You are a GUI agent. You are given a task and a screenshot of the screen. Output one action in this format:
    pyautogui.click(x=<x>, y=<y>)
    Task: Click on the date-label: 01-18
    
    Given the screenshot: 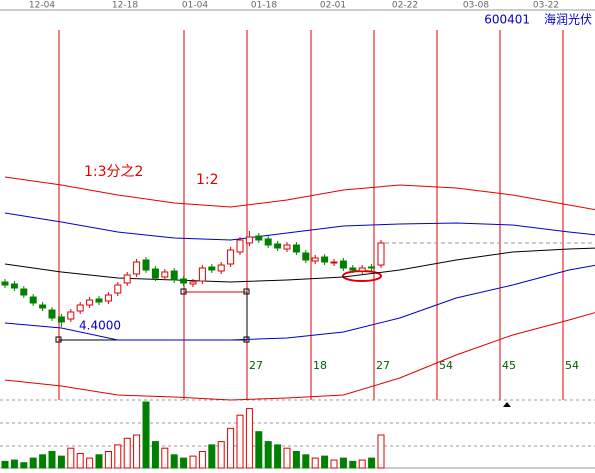 What is the action you would take?
    pyautogui.click(x=264, y=6)
    